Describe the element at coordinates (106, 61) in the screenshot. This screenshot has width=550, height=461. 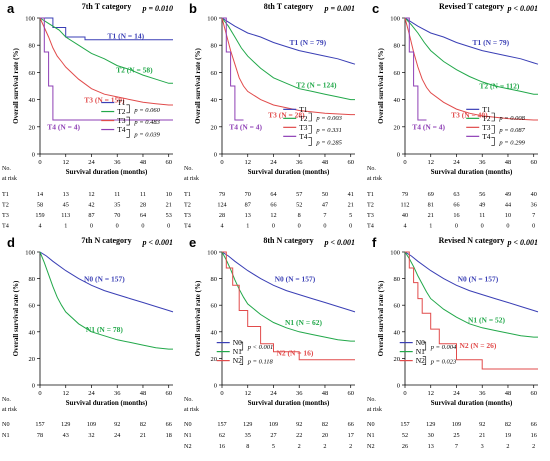
I see `series-line-t3` at that location.